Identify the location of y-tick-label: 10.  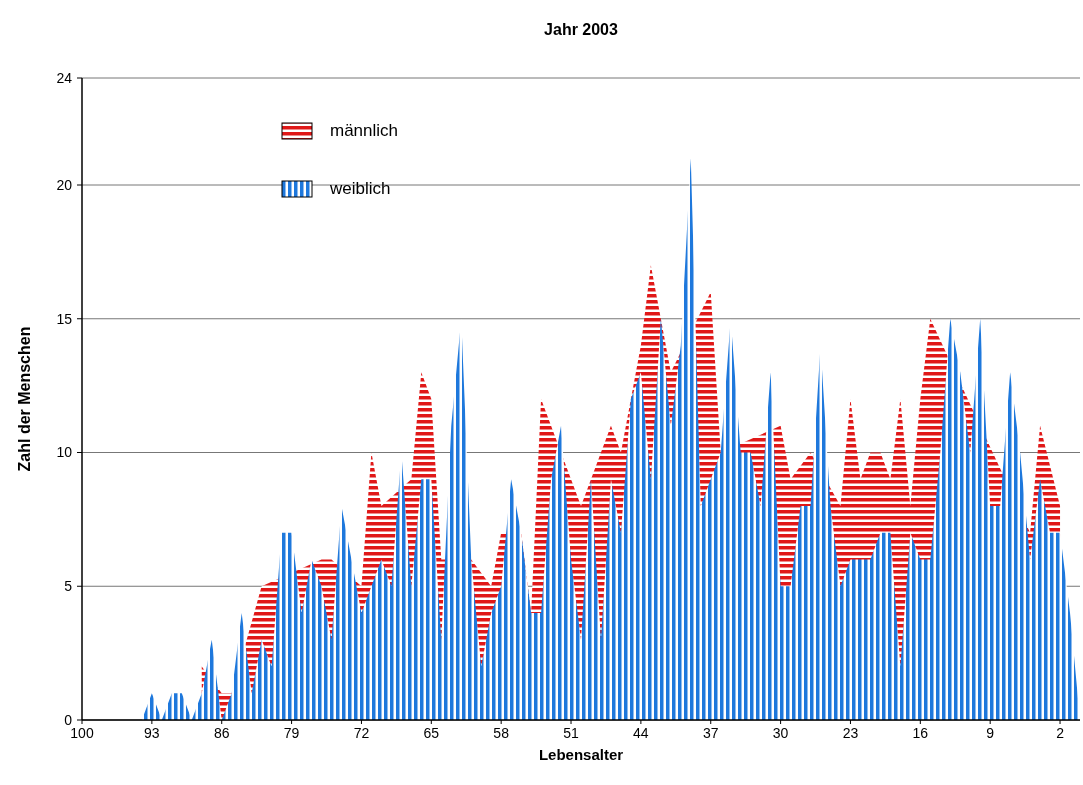
(64, 452).